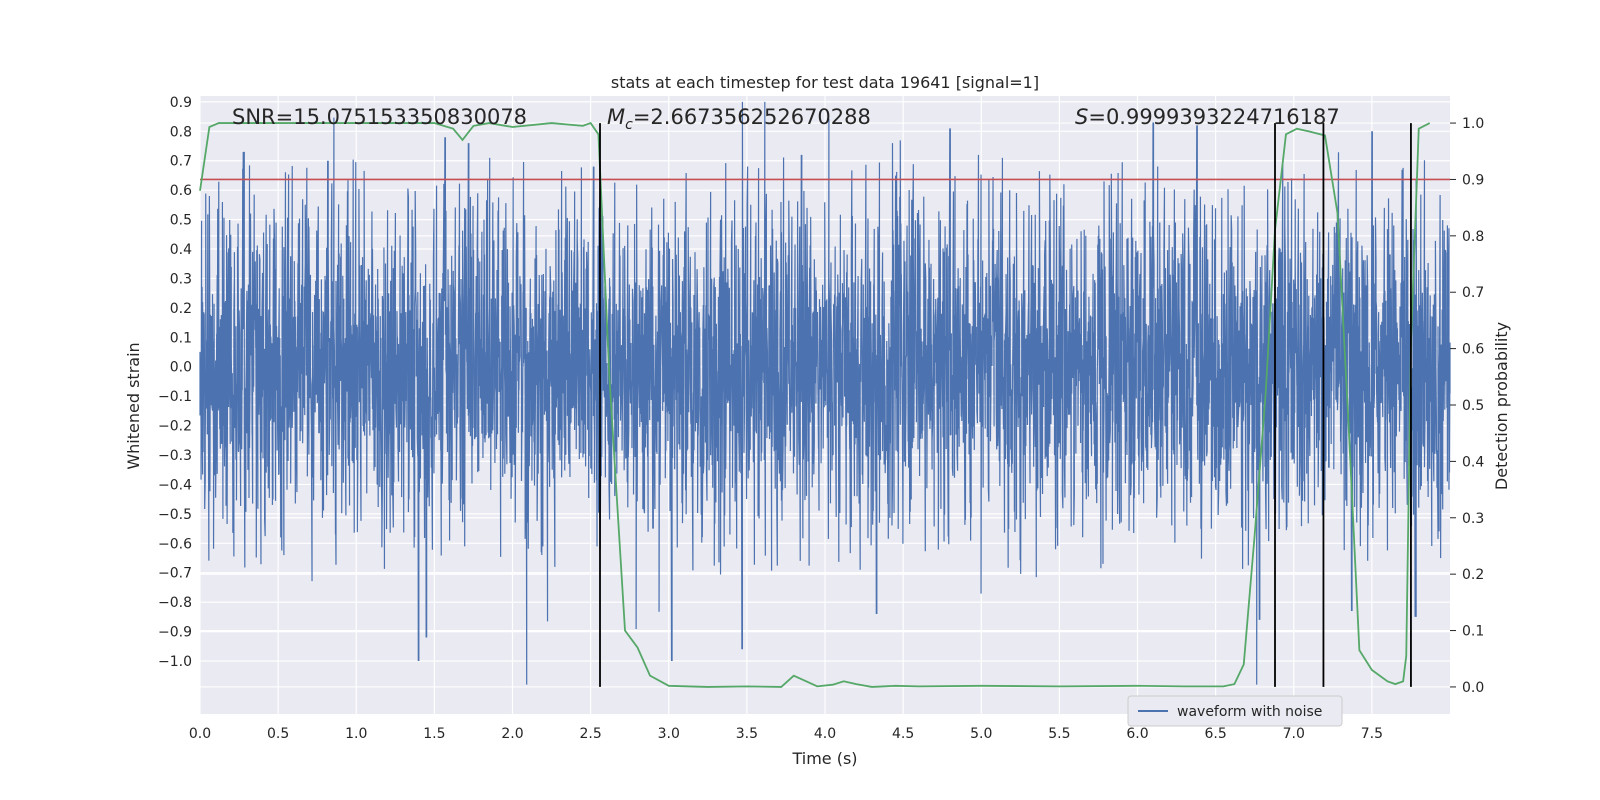  I want to click on y-tick-label: −0.1, so click(175, 397).